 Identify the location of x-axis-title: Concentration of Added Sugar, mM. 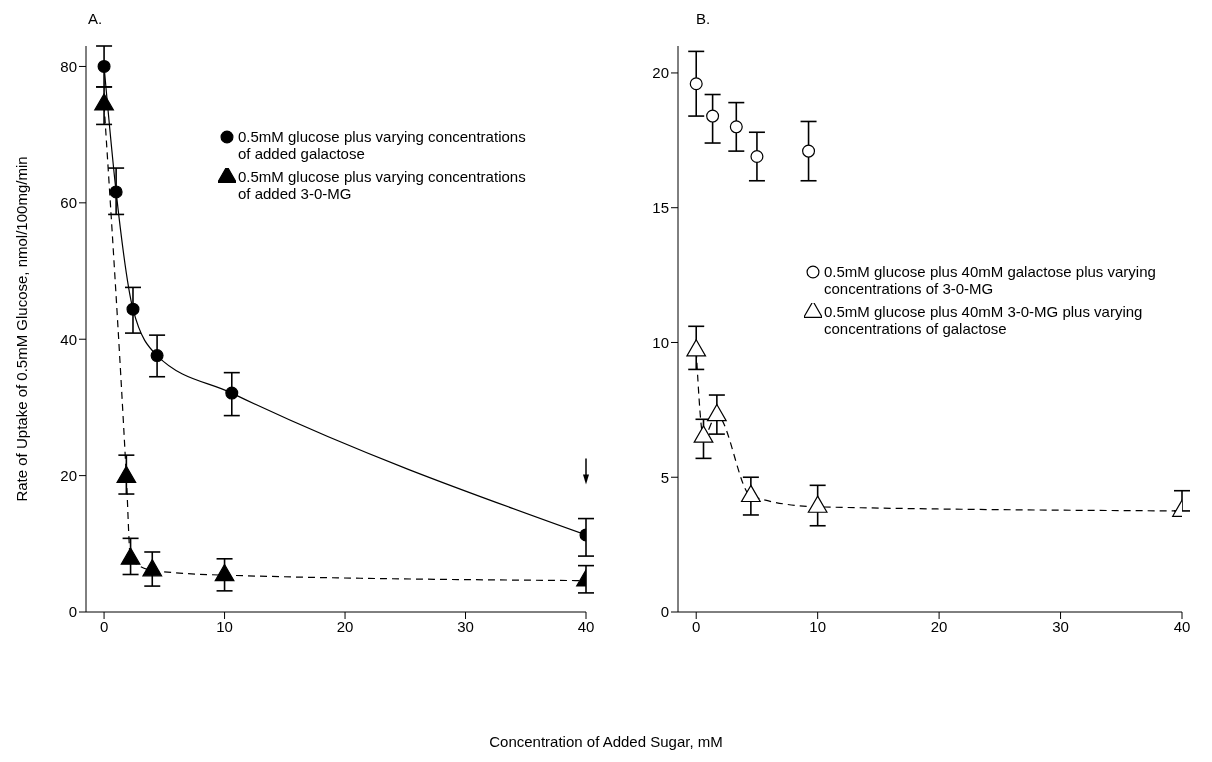
(606, 741).